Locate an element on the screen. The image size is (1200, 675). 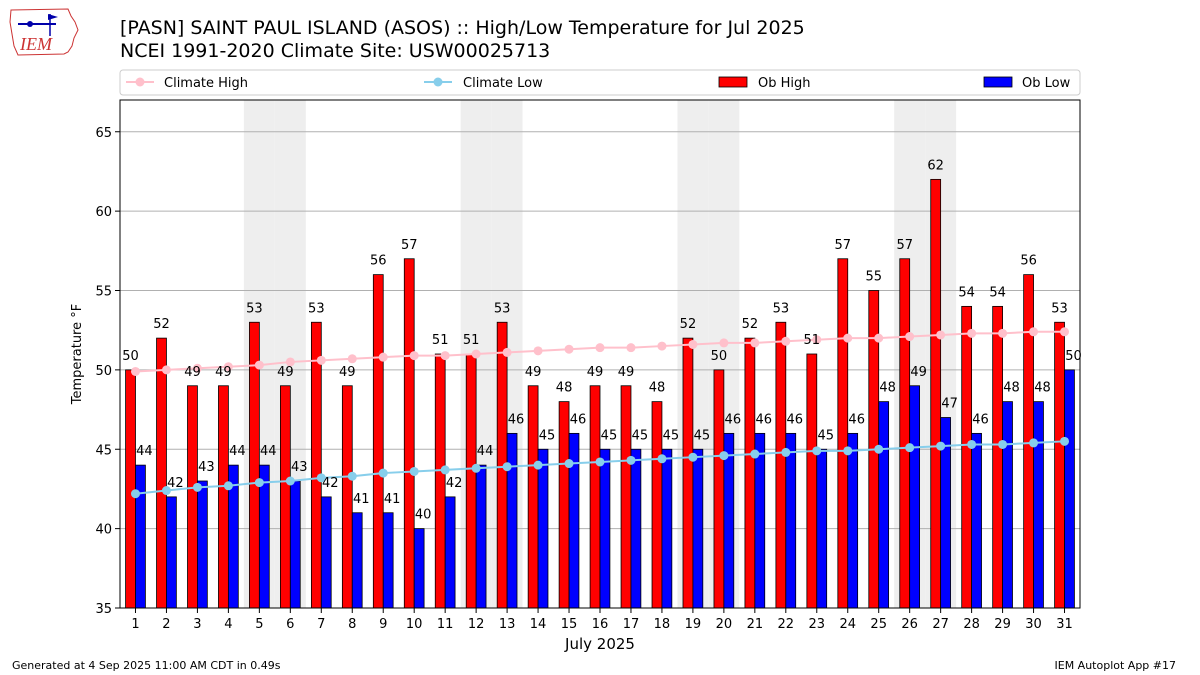
logo-text: IEM is located at coordinates (36, 44).